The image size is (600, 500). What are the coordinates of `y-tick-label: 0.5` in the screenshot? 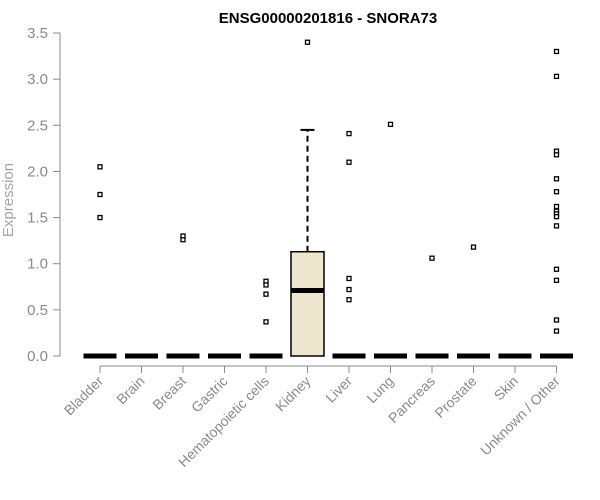 It's located at (37, 310).